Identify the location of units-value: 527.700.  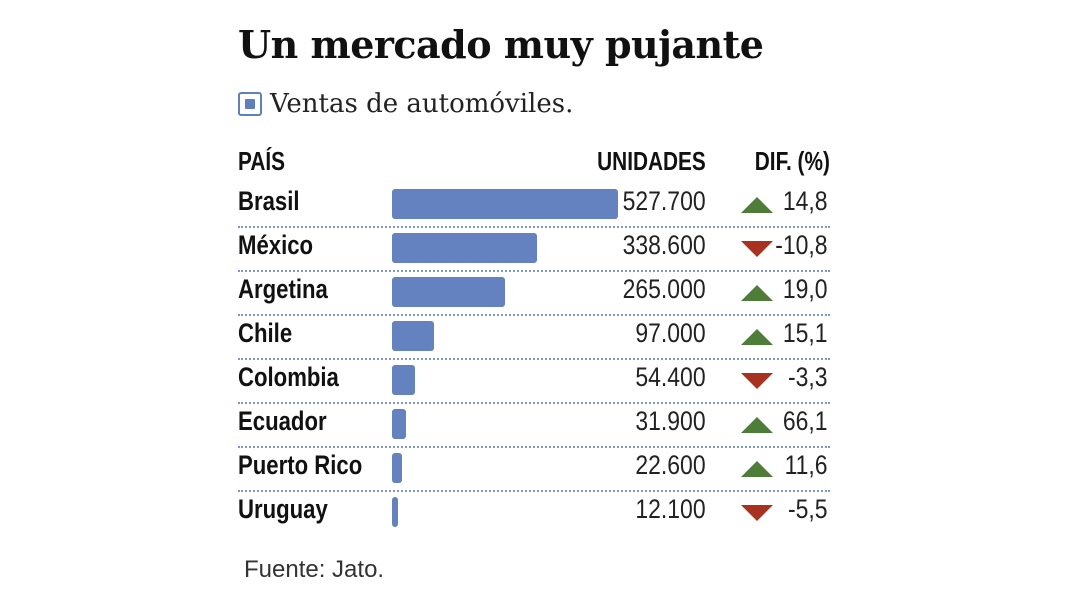
(664, 201).